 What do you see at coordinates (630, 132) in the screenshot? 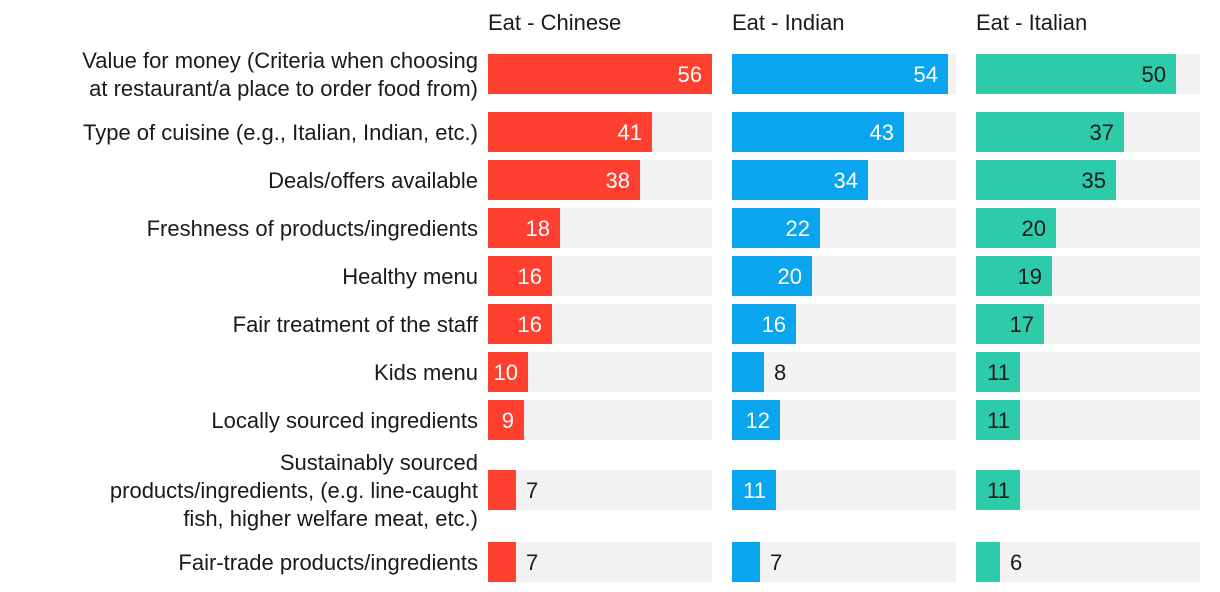
I see `bar-value-0-1: 41` at bounding box center [630, 132].